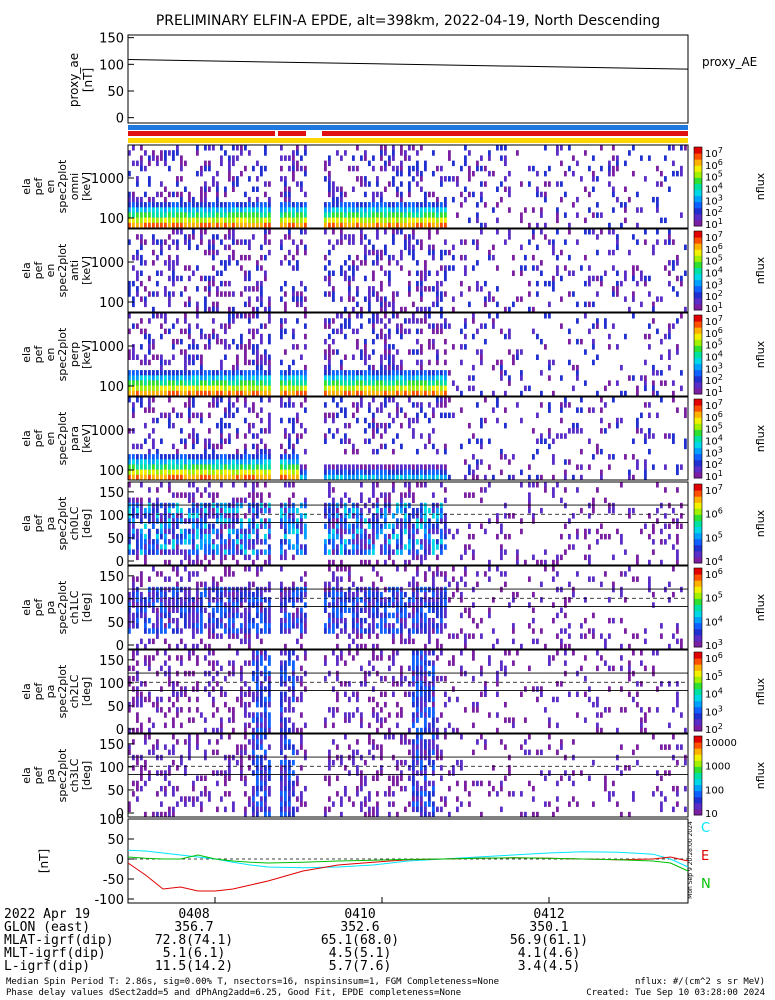 This screenshot has height=1000, width=775. What do you see at coordinates (62, 270) in the screenshot?
I see `spectro-ylabel: spec2plot` at bounding box center [62, 270].